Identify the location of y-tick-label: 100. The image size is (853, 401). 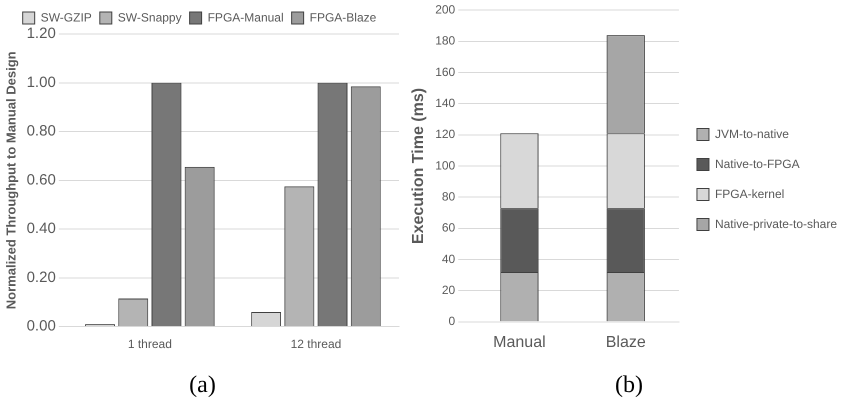
(445, 165).